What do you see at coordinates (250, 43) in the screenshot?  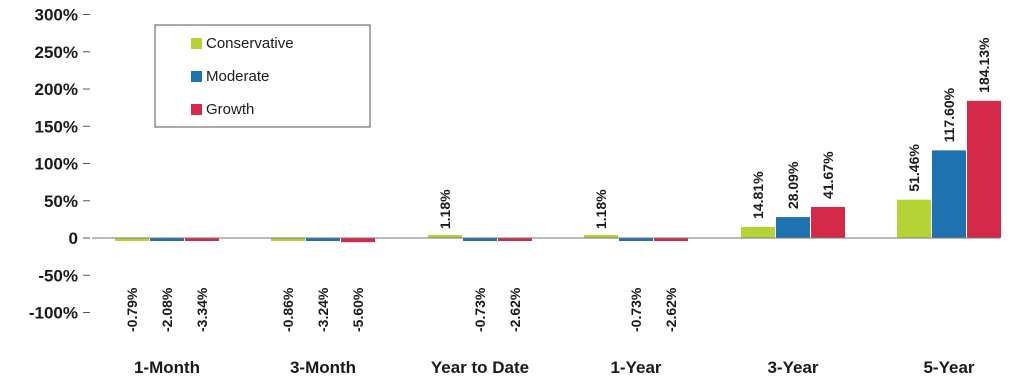 I see `legend-label-conservative: Conservative` at bounding box center [250, 43].